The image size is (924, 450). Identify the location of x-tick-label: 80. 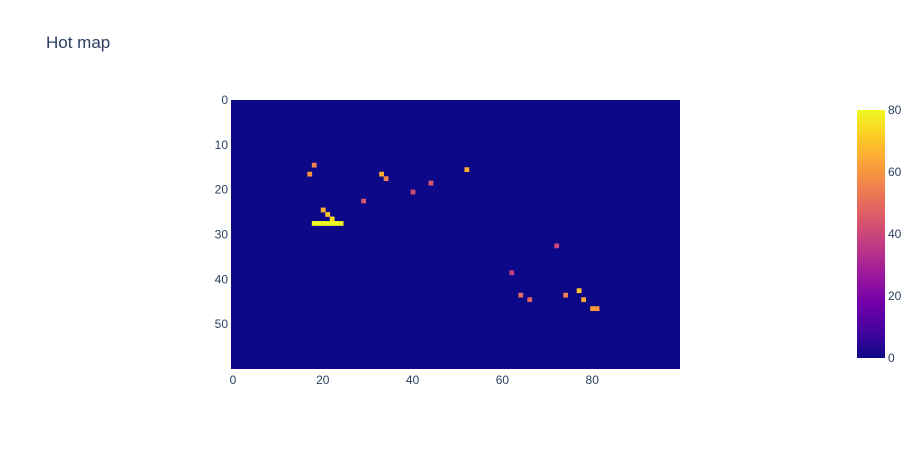
(593, 380).